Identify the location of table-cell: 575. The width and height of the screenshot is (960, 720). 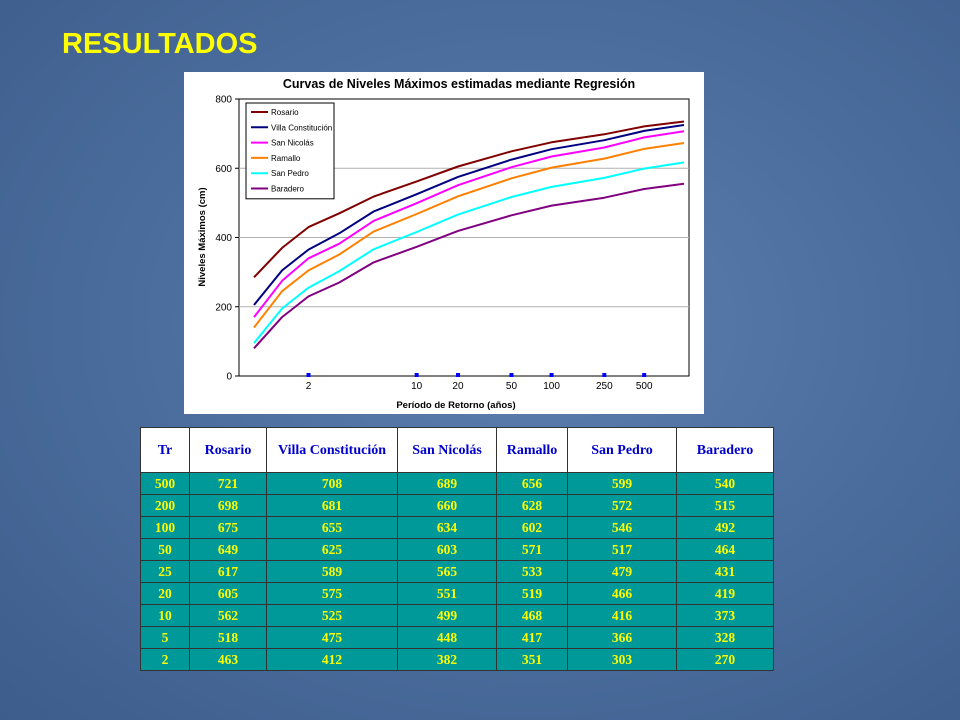
(332, 593).